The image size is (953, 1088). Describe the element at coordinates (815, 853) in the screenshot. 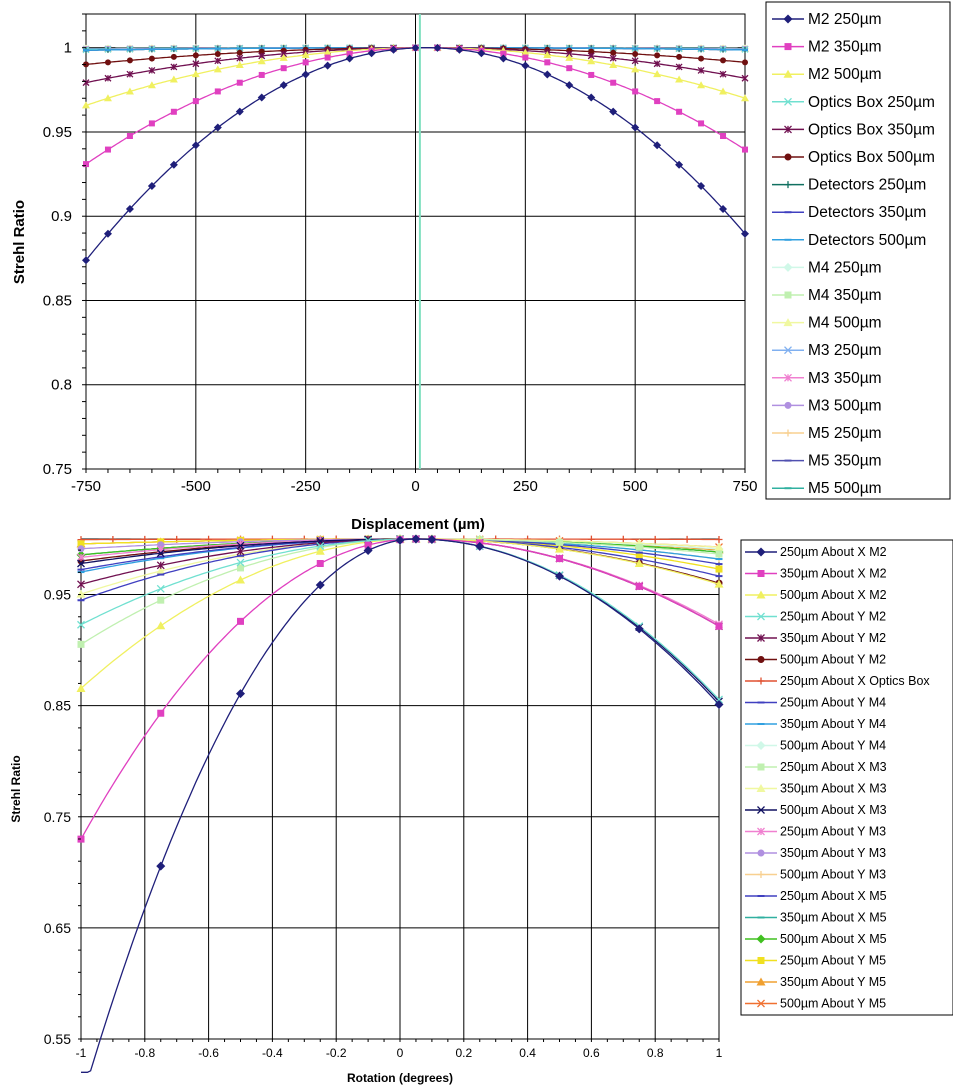

I see `legend-entry: 350µm About Y M3` at that location.